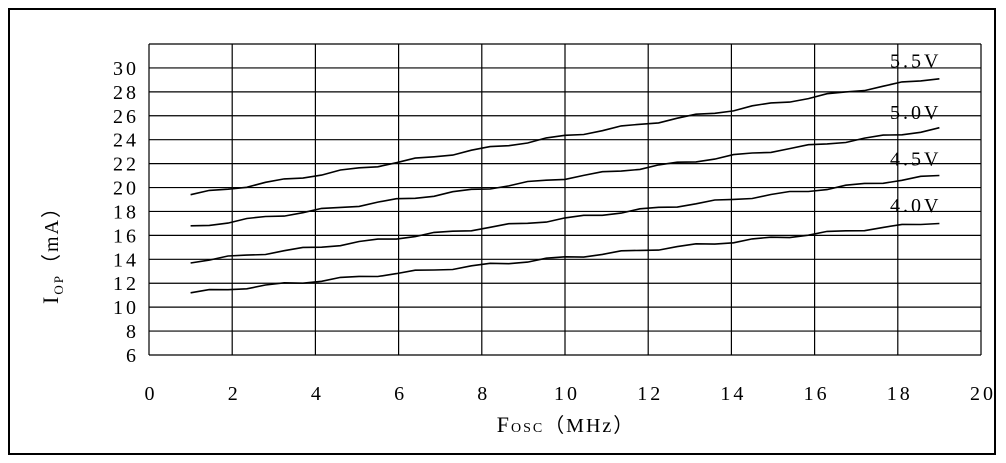  What do you see at coordinates (126, 69) in the screenshot?
I see `y-tick-label: 30` at bounding box center [126, 69].